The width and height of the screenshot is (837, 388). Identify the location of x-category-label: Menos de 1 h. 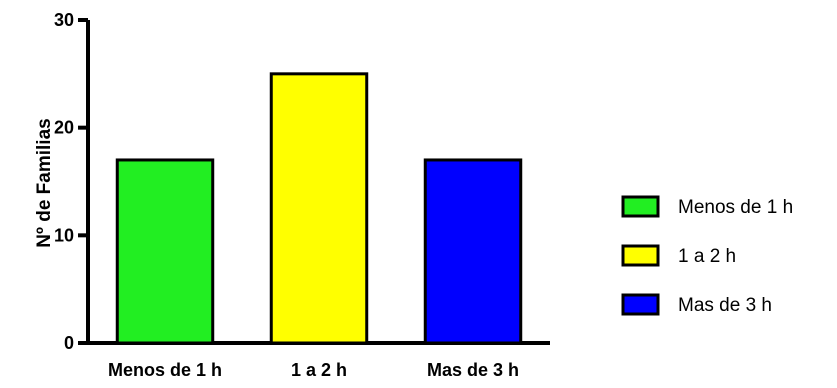
(165, 370).